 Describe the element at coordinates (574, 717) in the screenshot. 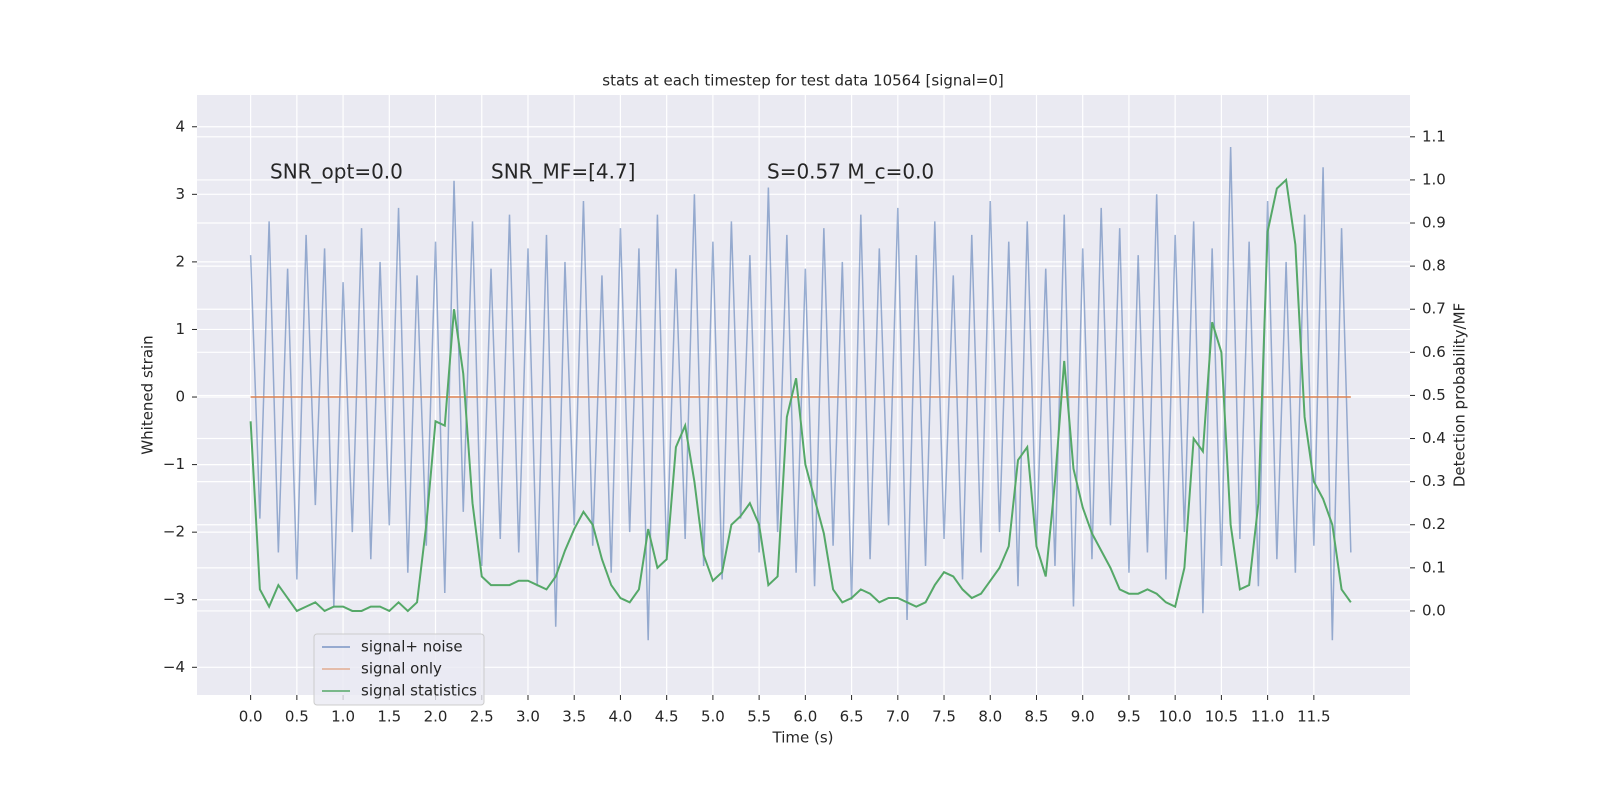

I see `x-tick-label: 3.5` at that location.